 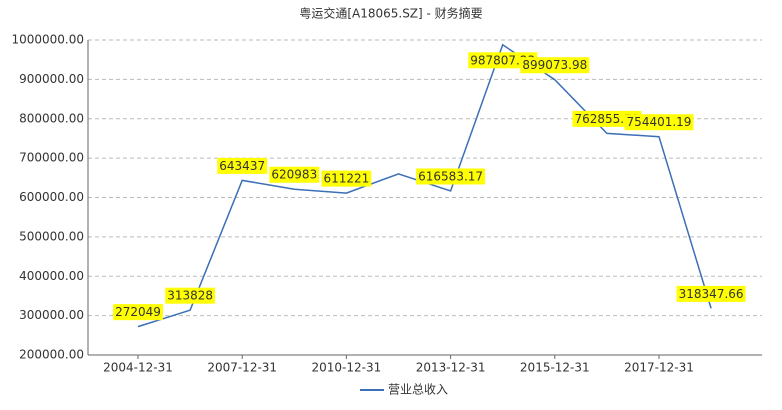 What do you see at coordinates (51, 158) in the screenshot?
I see `y-tick-label: 700000.00` at bounding box center [51, 158].